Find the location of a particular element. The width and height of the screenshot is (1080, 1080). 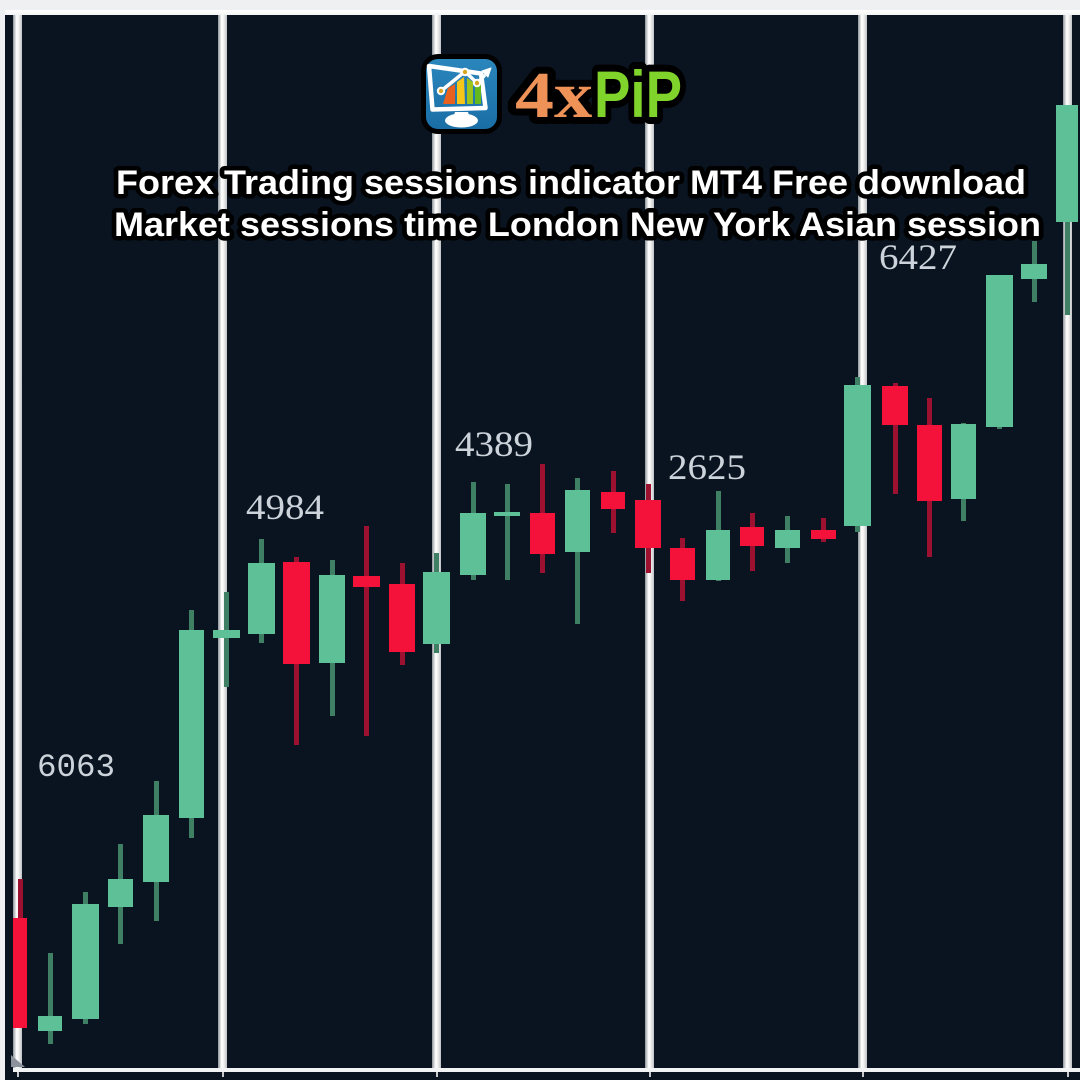

svg-text: PiP is located at coordinates (638, 94).